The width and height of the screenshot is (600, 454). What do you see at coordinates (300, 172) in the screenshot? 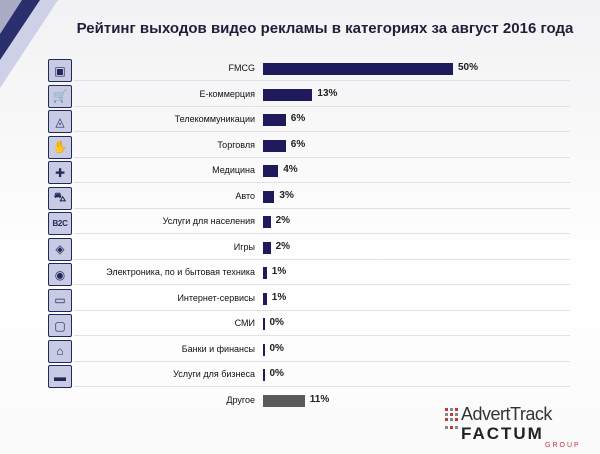
I see `bar-row: ✚ Медицина 4%` at bounding box center [300, 172].